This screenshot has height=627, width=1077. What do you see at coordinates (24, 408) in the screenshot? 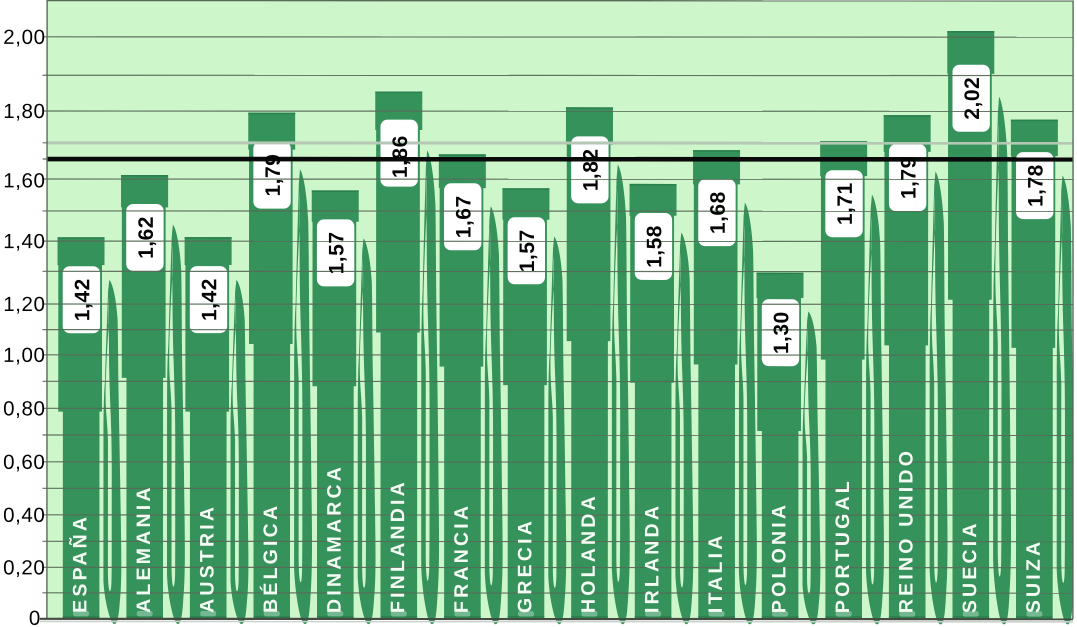
I see `svg-text: 0,80` at bounding box center [24, 408].